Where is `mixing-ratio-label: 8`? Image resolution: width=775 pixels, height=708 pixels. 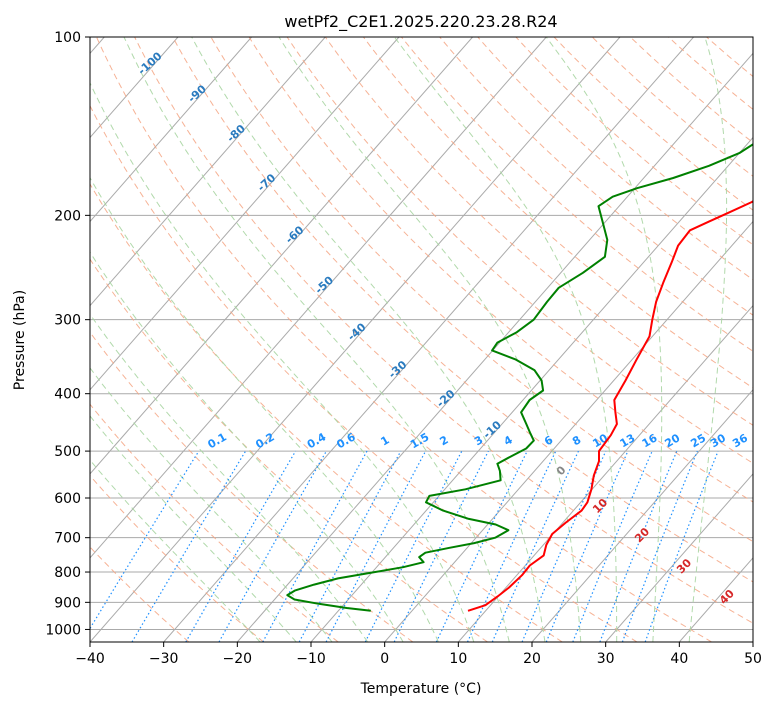 mixing-ratio-label: 8 is located at coordinates (576, 440).